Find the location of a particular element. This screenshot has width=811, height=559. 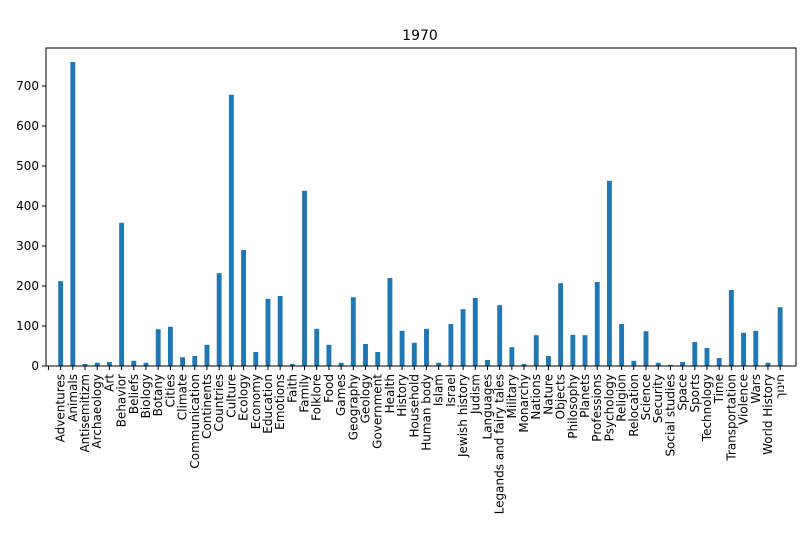

x-tick-label: Adventures is located at coordinates (61, 408).